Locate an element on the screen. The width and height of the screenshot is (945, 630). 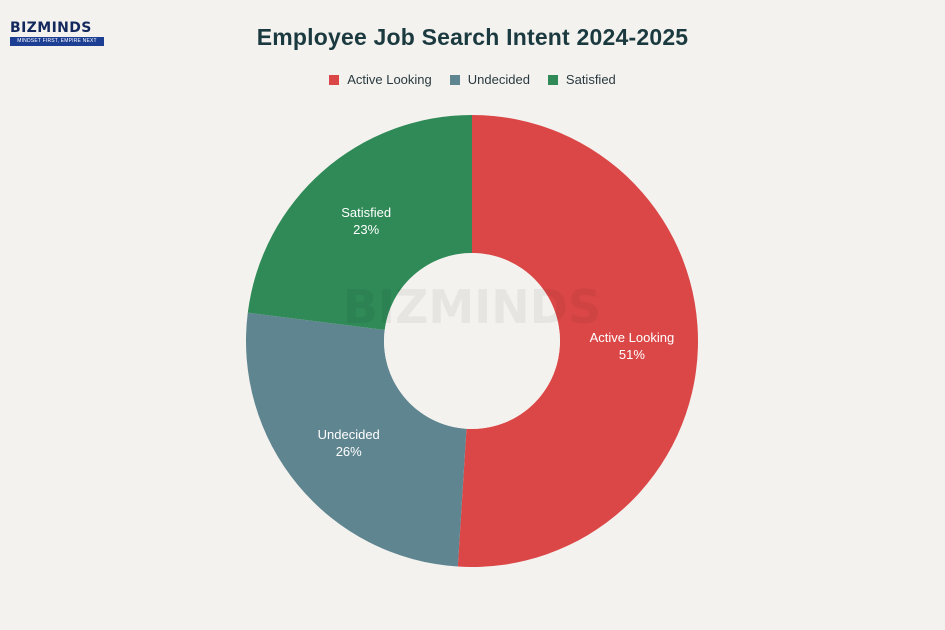
chart-legend: Active Looking Undecided Satisfied is located at coordinates (472, 79).